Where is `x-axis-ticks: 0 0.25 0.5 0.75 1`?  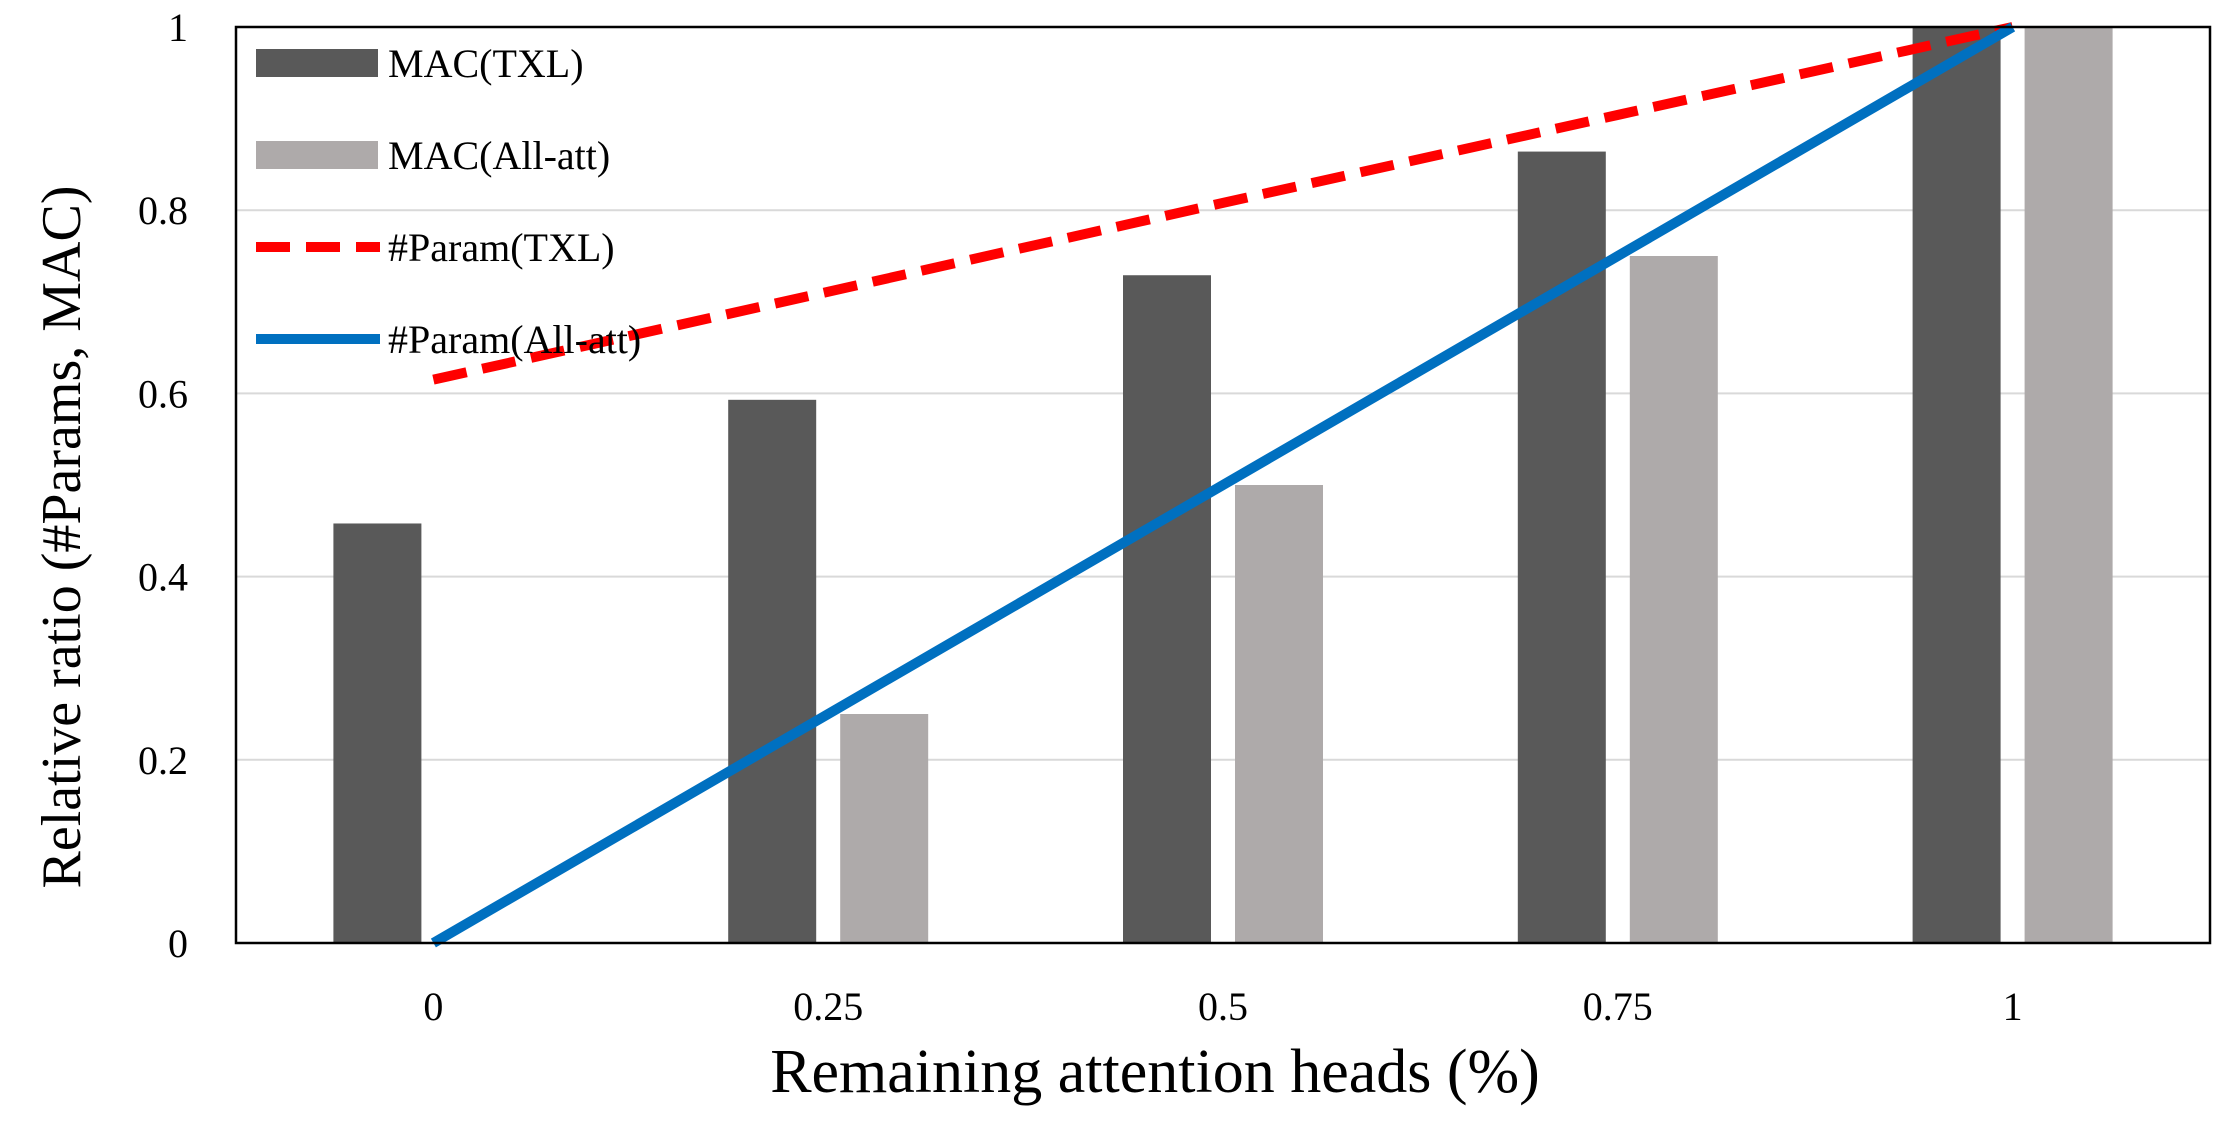
x-axis-ticks: 0 0.25 0.5 0.75 1 is located at coordinates (1222, 1006).